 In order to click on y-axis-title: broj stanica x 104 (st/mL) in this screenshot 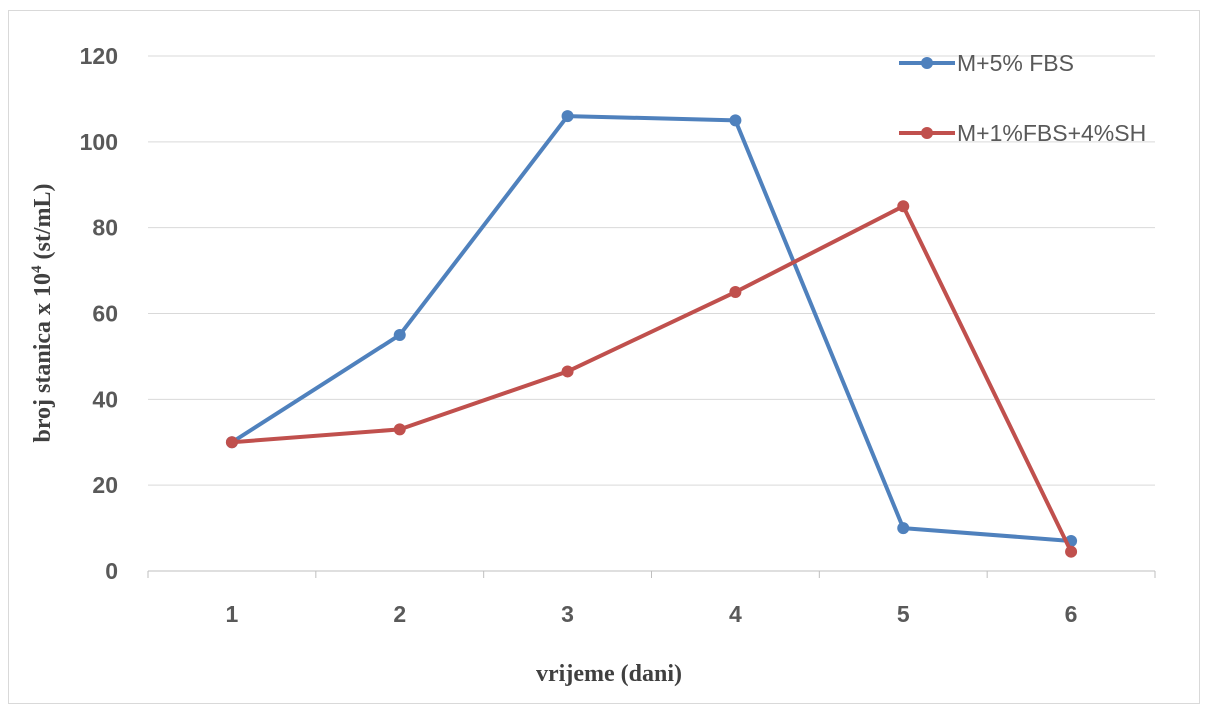, I will do `click(42, 312)`.